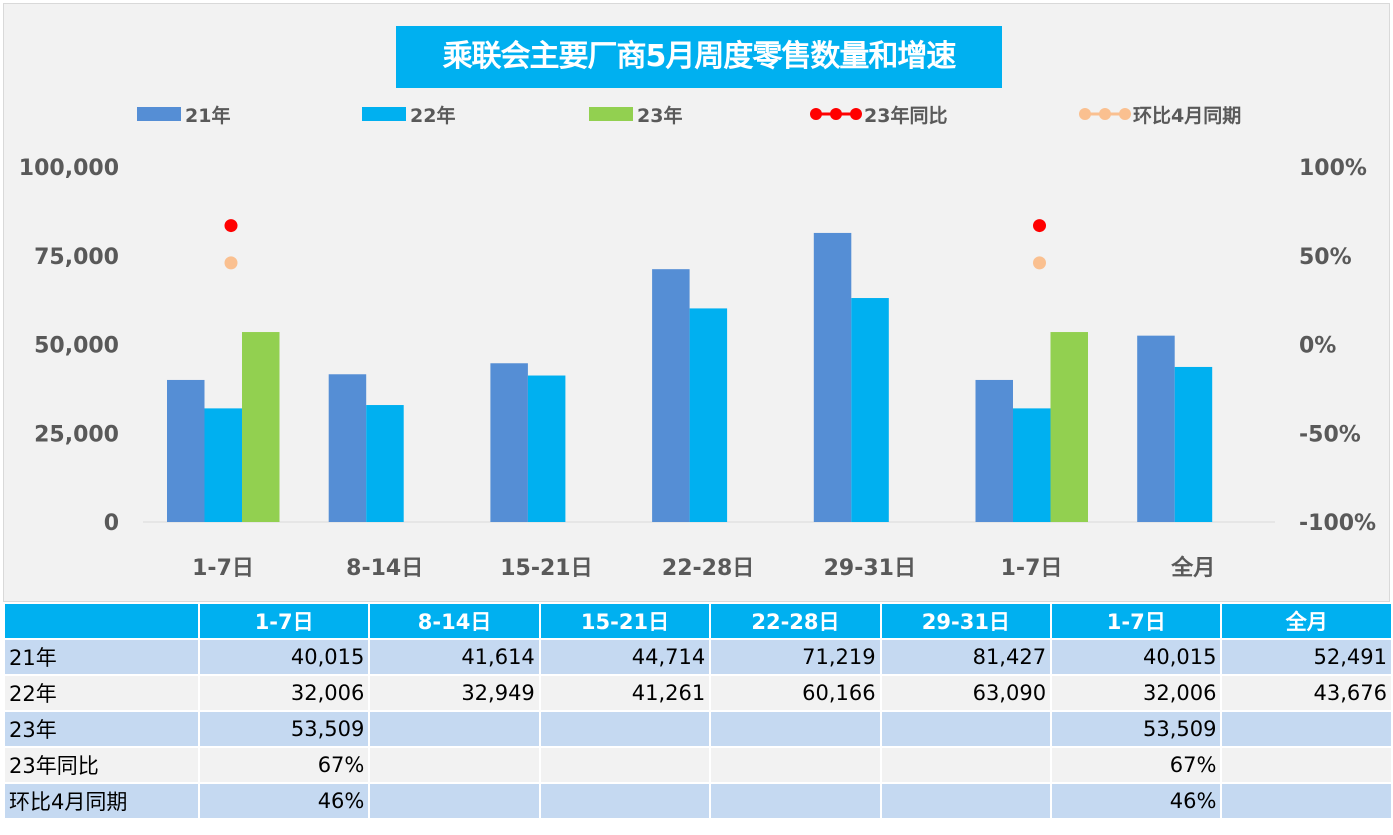 Image resolution: width=1393 pixels, height=835 pixels. Describe the element at coordinates (660, 115) in the screenshot. I see `legend-label: 23年` at that location.